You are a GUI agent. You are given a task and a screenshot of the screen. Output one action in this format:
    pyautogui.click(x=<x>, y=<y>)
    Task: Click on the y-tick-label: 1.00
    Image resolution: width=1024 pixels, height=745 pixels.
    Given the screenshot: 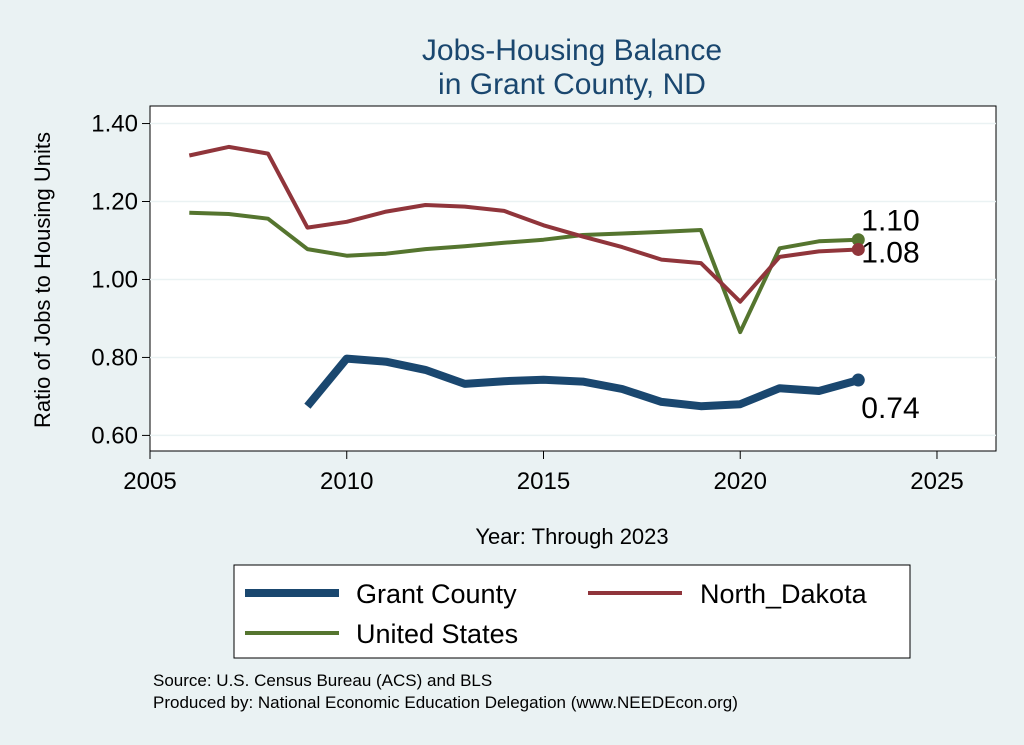 What is the action you would take?
    pyautogui.click(x=114, y=279)
    